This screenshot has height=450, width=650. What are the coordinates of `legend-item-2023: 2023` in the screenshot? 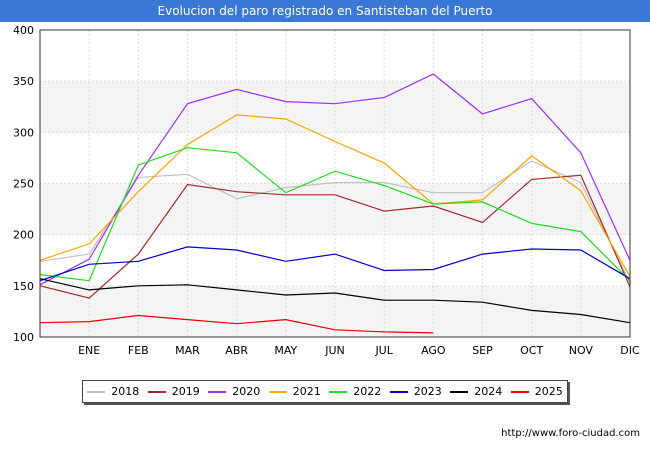 It's located at (415, 391).